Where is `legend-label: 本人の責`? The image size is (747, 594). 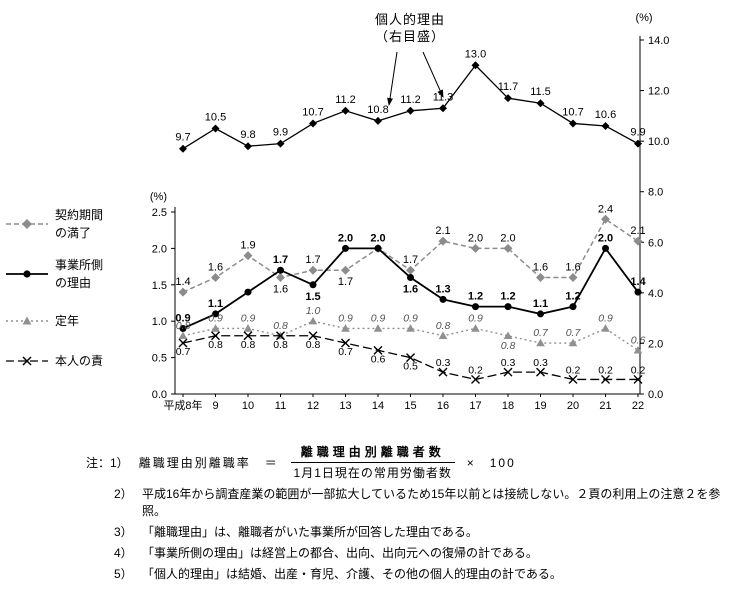 legend-label: 本人の責 is located at coordinates (79, 361).